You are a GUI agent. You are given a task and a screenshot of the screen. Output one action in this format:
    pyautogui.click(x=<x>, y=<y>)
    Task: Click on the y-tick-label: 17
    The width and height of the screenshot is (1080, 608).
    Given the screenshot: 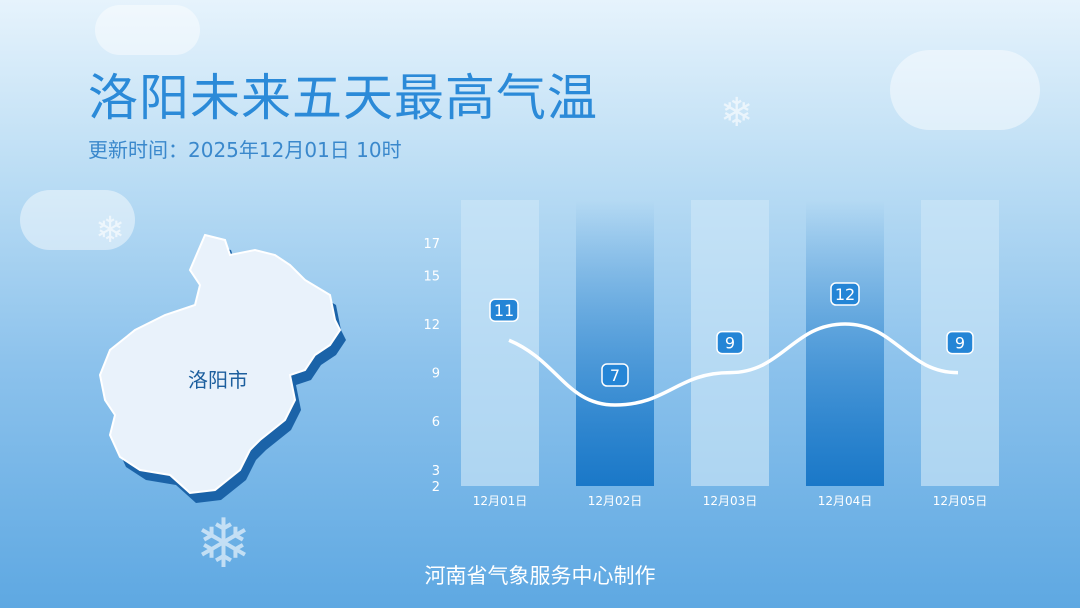 What is the action you would take?
    pyautogui.click(x=431, y=244)
    